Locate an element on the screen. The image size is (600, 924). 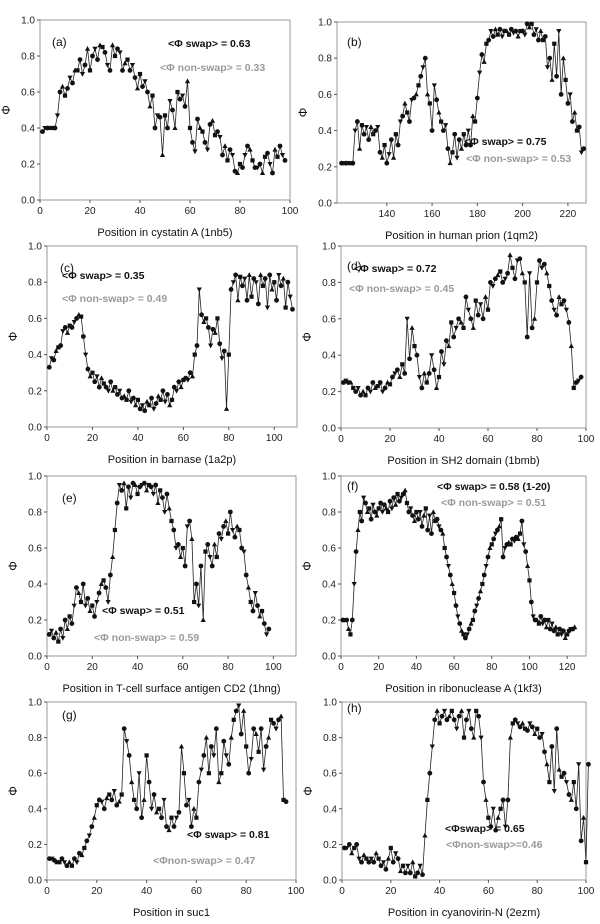
panel-label: (f) is located at coordinates (352, 486).